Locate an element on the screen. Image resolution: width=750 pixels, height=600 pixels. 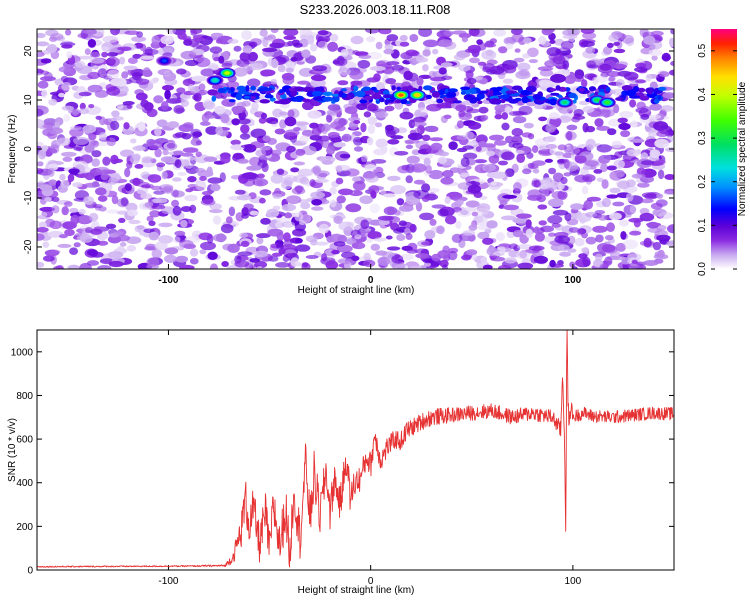
colorbar-tick-label: 0.0 is located at coordinates (702, 269).